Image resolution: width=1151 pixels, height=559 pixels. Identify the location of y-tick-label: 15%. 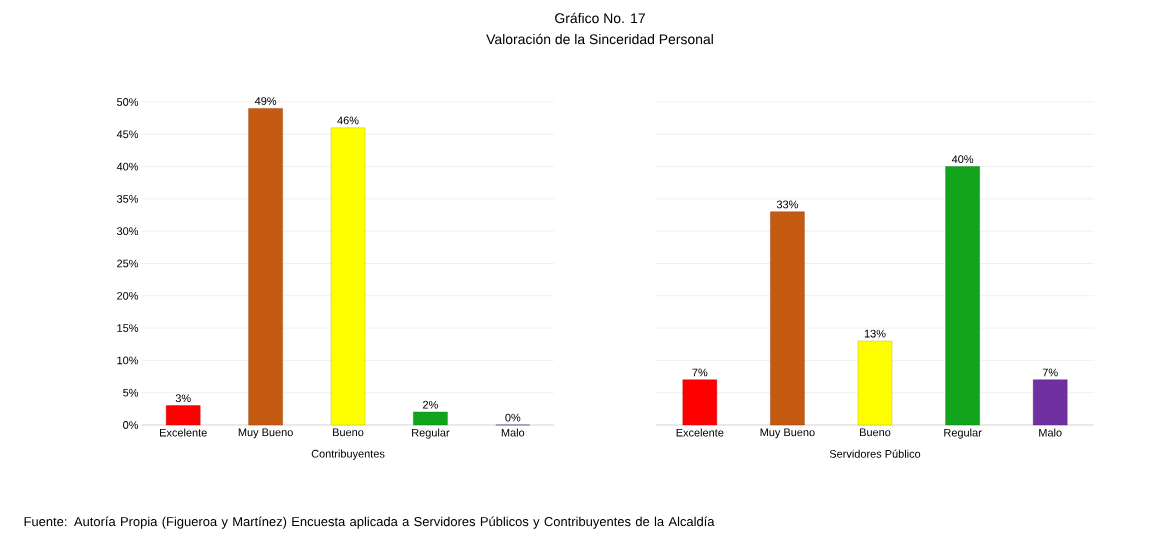
(128, 328).